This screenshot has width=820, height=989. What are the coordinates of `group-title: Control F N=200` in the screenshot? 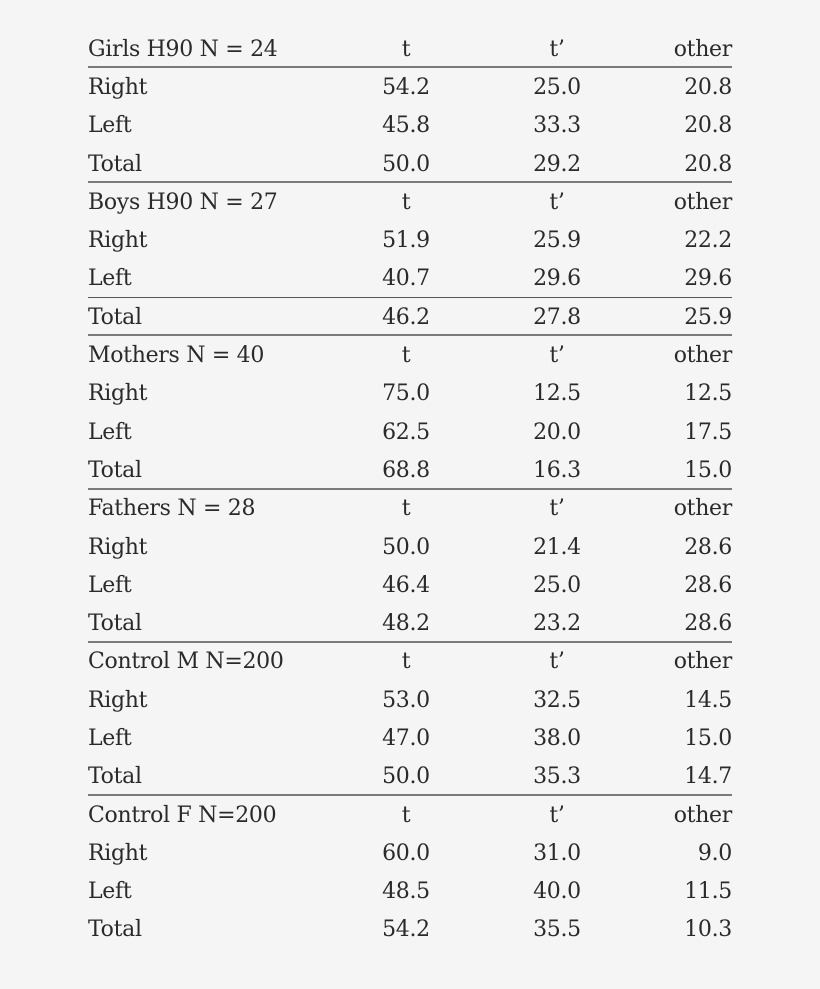 It's located at (182, 815).